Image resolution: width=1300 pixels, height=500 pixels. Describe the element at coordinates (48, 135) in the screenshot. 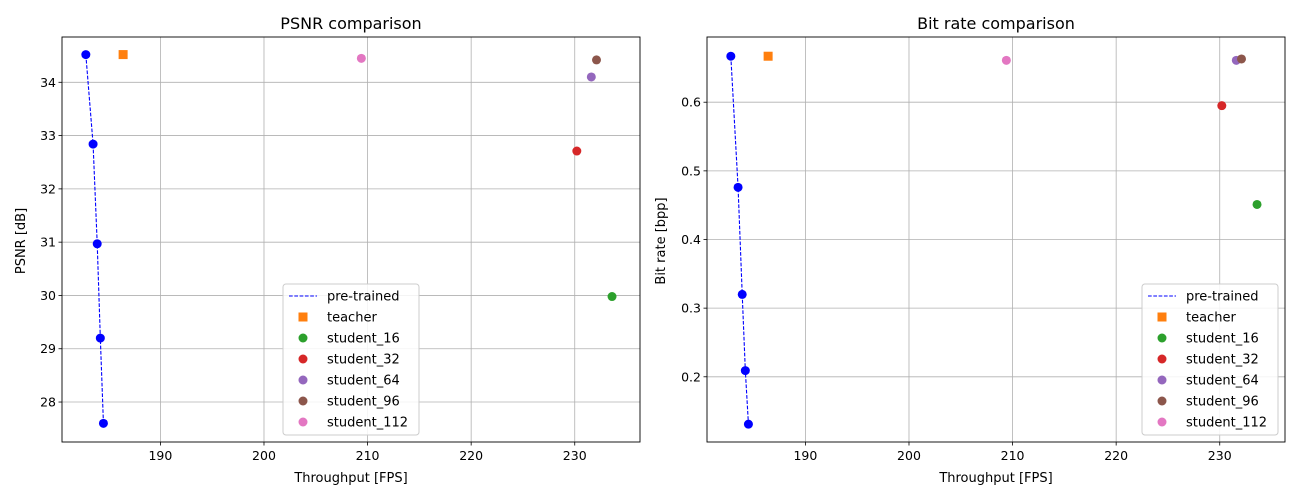

I see `y-tick-label: 33` at that location.